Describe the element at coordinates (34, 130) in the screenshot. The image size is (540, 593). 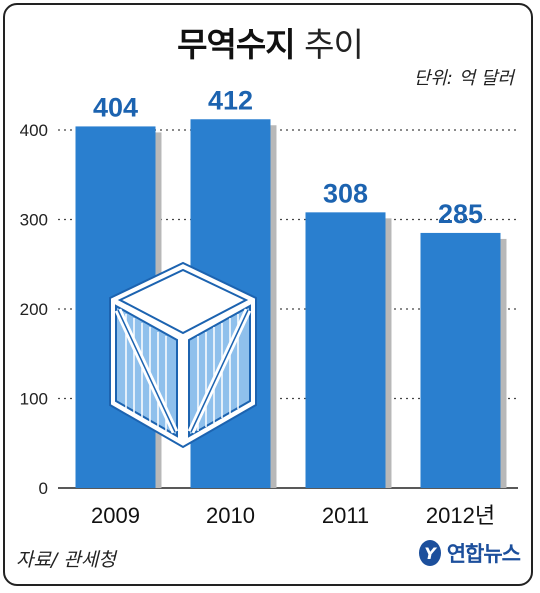
I see `y-tick-label: 400` at that location.